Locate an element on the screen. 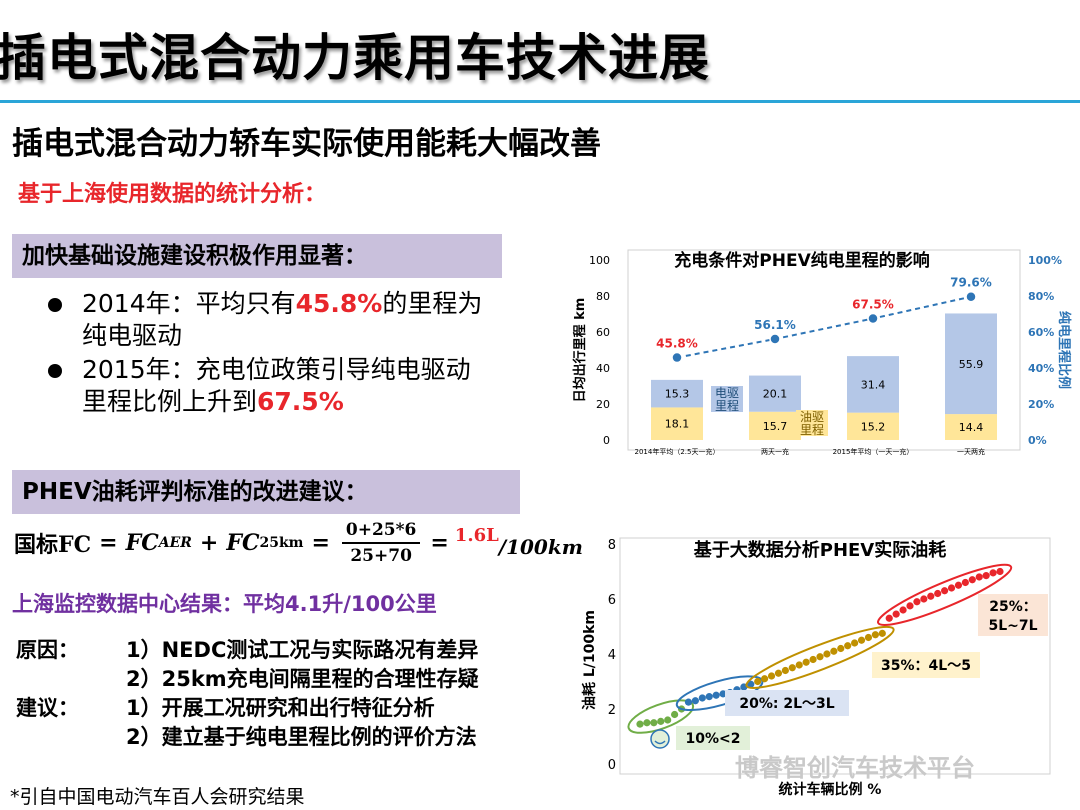 This screenshot has height=810, width=1080. group-label: 5L~7L is located at coordinates (1012, 626).